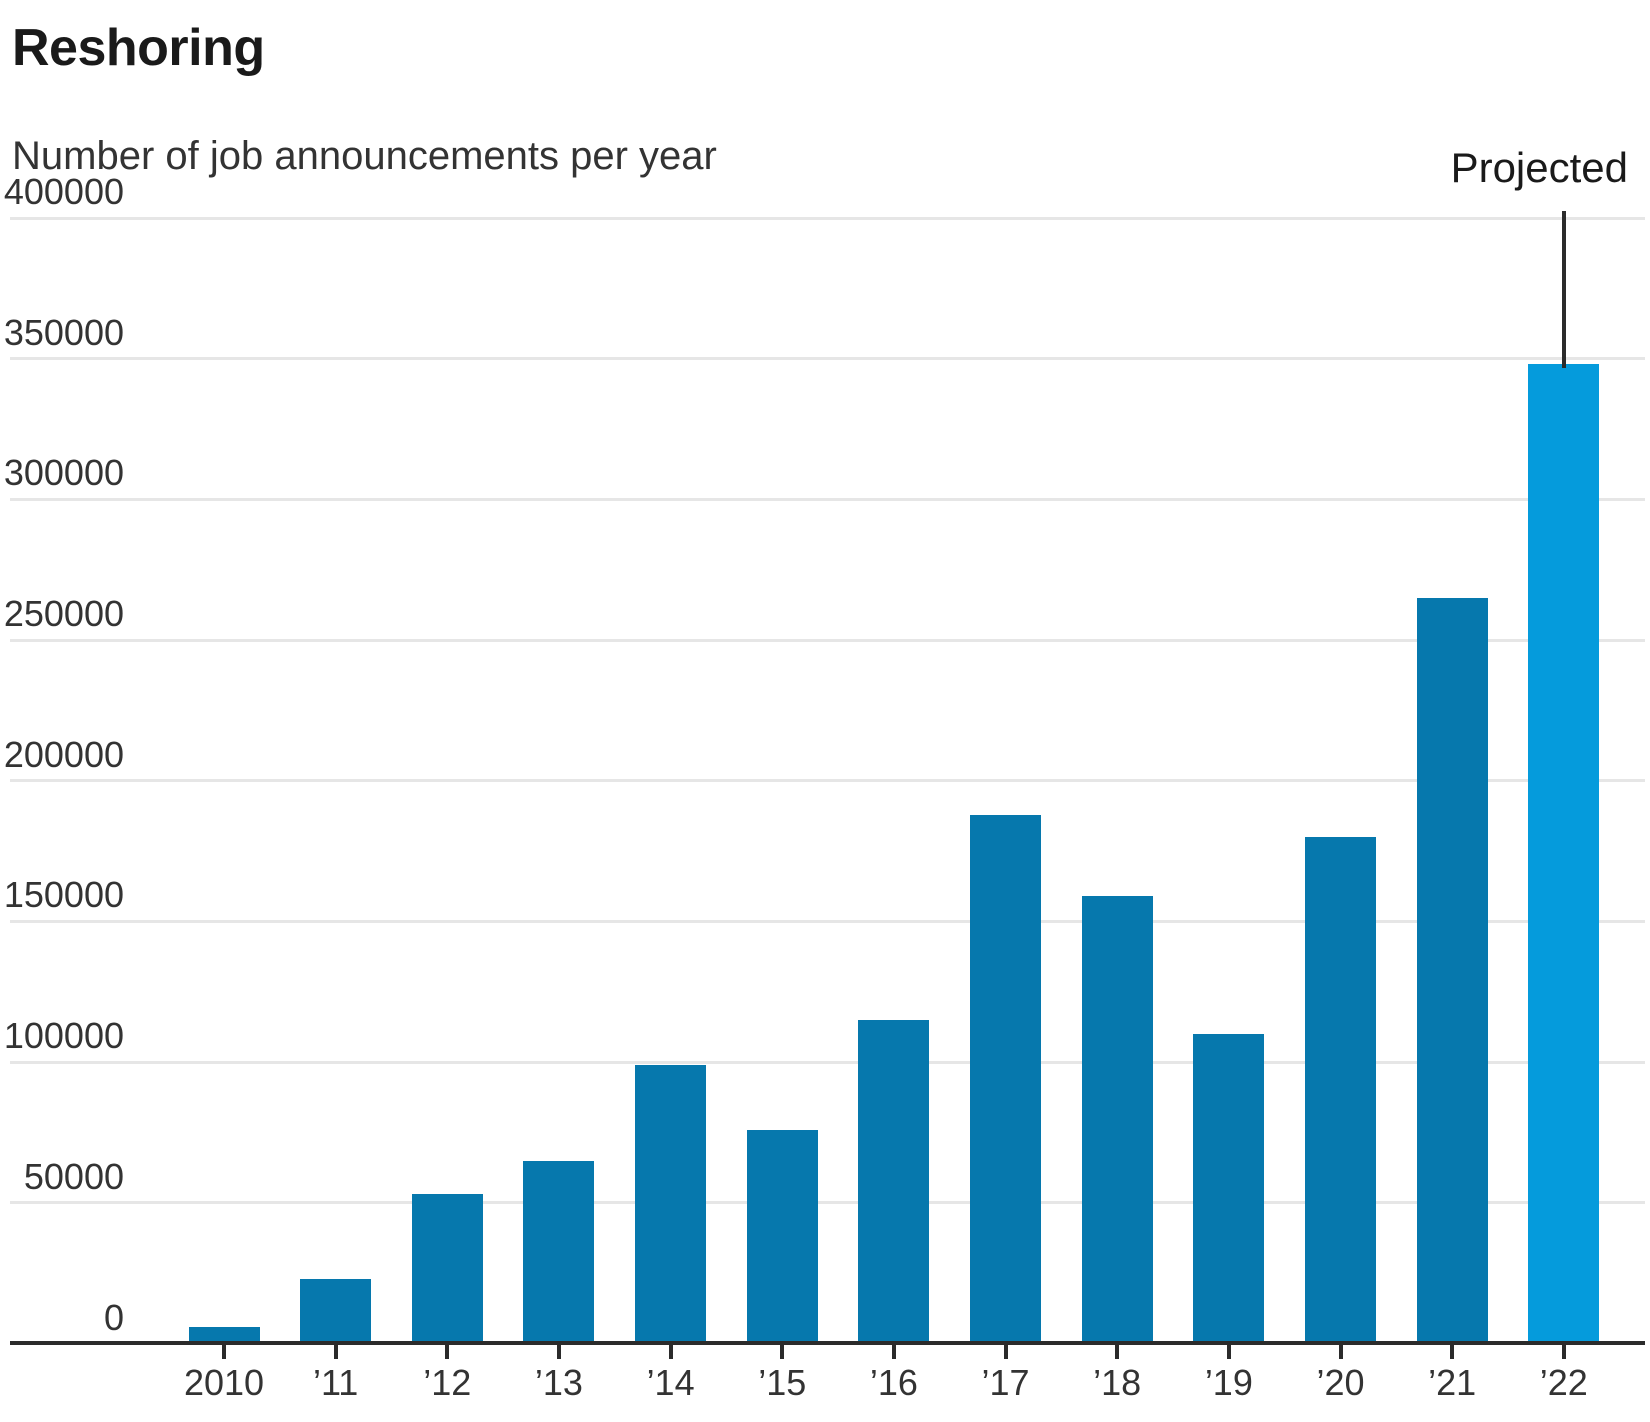 The width and height of the screenshot is (1650, 1422). I want to click on projected-annotation-line, so click(1563, 290).